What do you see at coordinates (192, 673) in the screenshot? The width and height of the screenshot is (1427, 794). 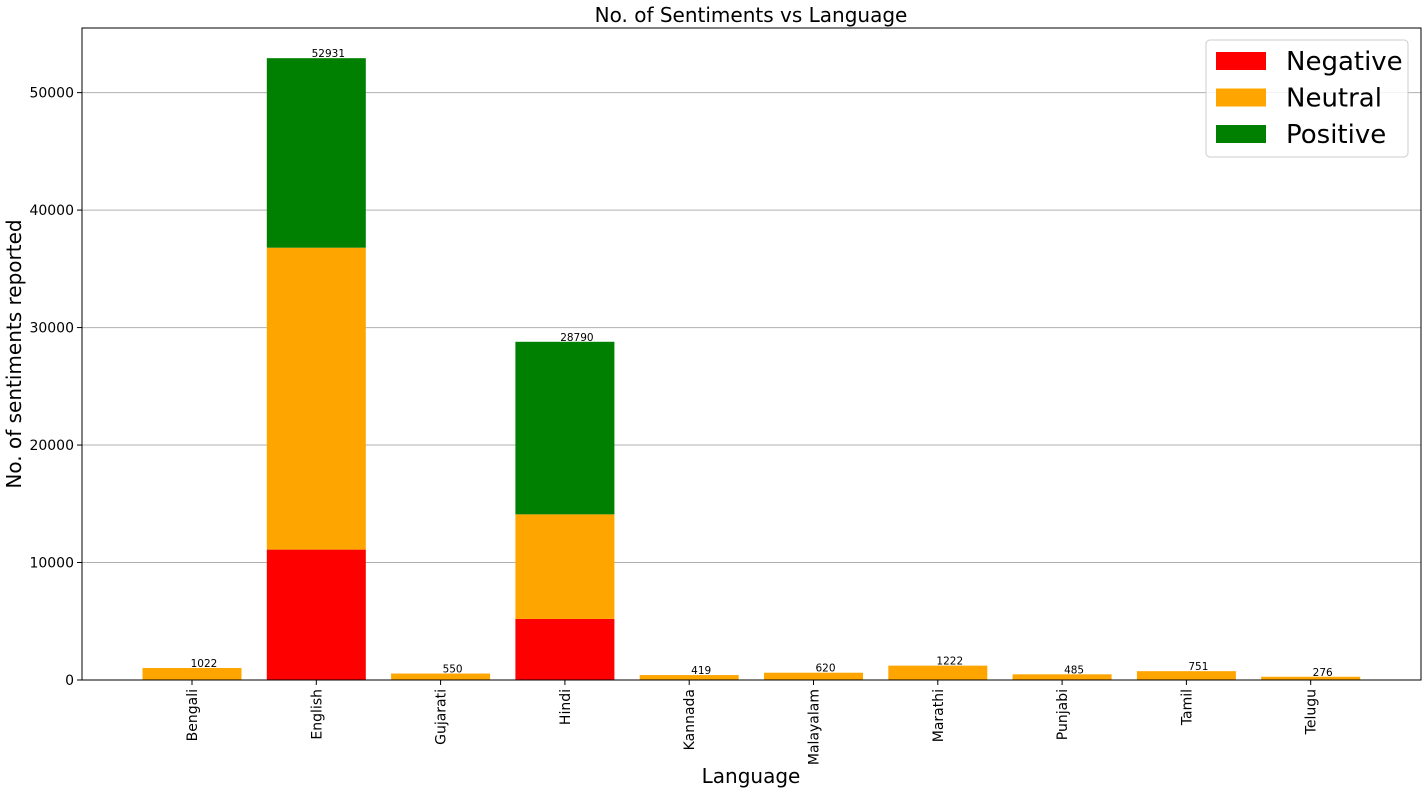 I see `bar-neutral-bengali` at bounding box center [192, 673].